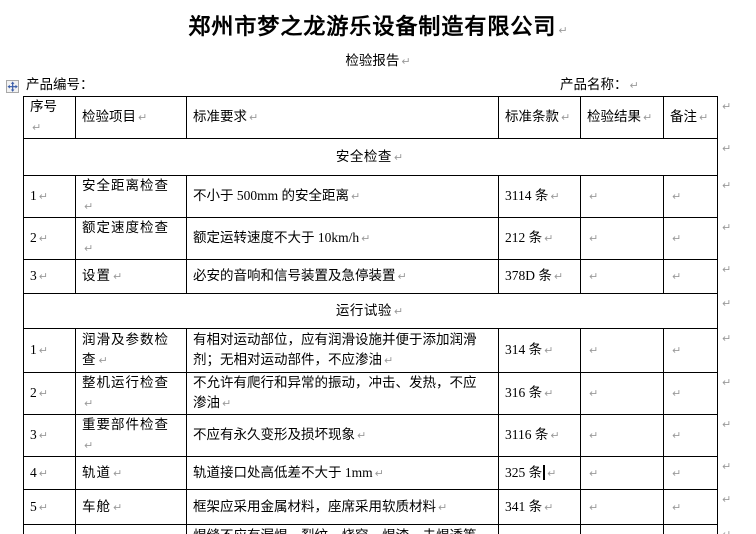 The width and height of the screenshot is (756, 534). I want to click on table-move-handle-icon, so click(12, 86).